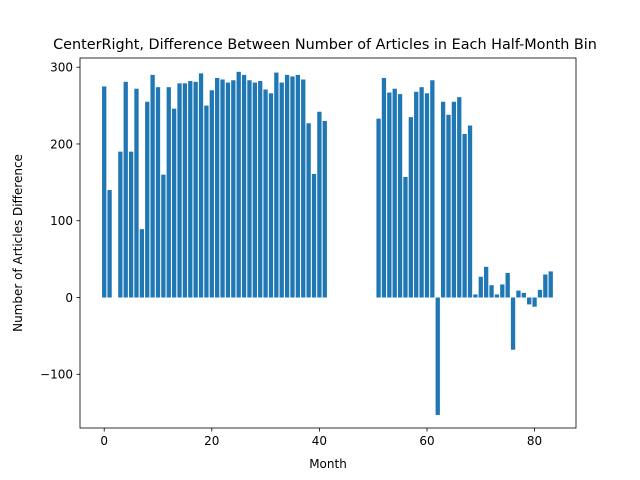  Describe the element at coordinates (18, 243) in the screenshot. I see `y-axis-label: Number of Articles Difference` at that location.